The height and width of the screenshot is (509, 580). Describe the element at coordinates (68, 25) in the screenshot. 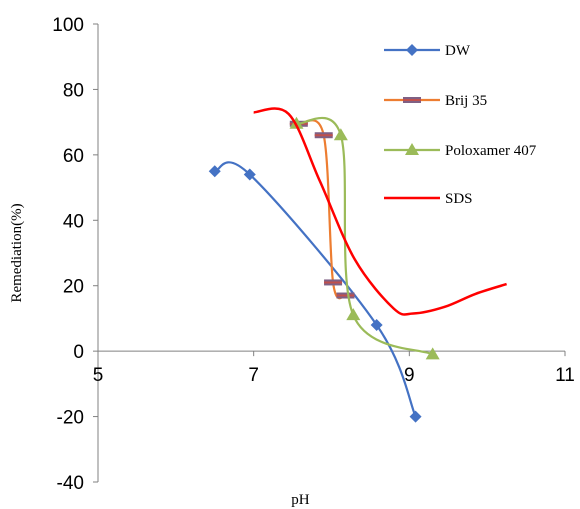

I see `y-tick-label: 100` at that location.